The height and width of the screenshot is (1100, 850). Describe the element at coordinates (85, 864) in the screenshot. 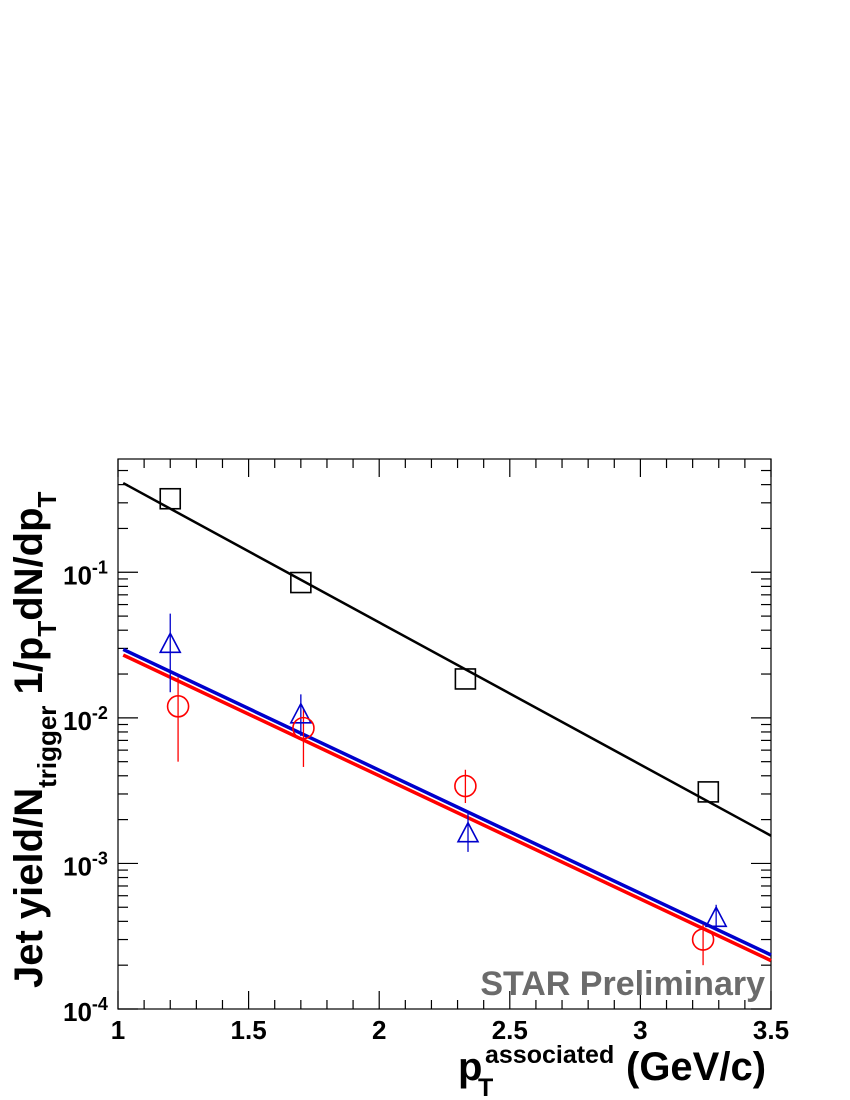

I see `y-tick-label: 10⁻³` at that location.